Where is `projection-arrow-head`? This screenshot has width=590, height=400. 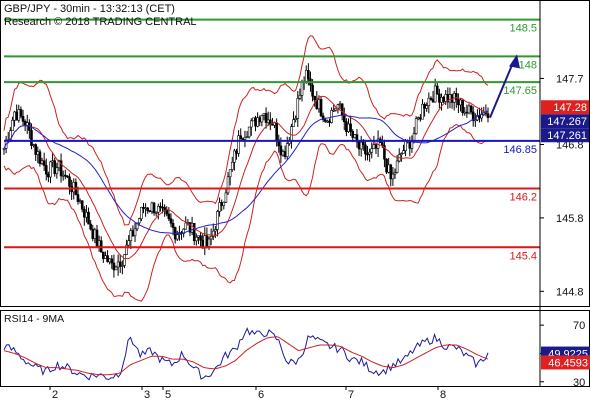 projection-arrow-head is located at coordinates (514, 61).